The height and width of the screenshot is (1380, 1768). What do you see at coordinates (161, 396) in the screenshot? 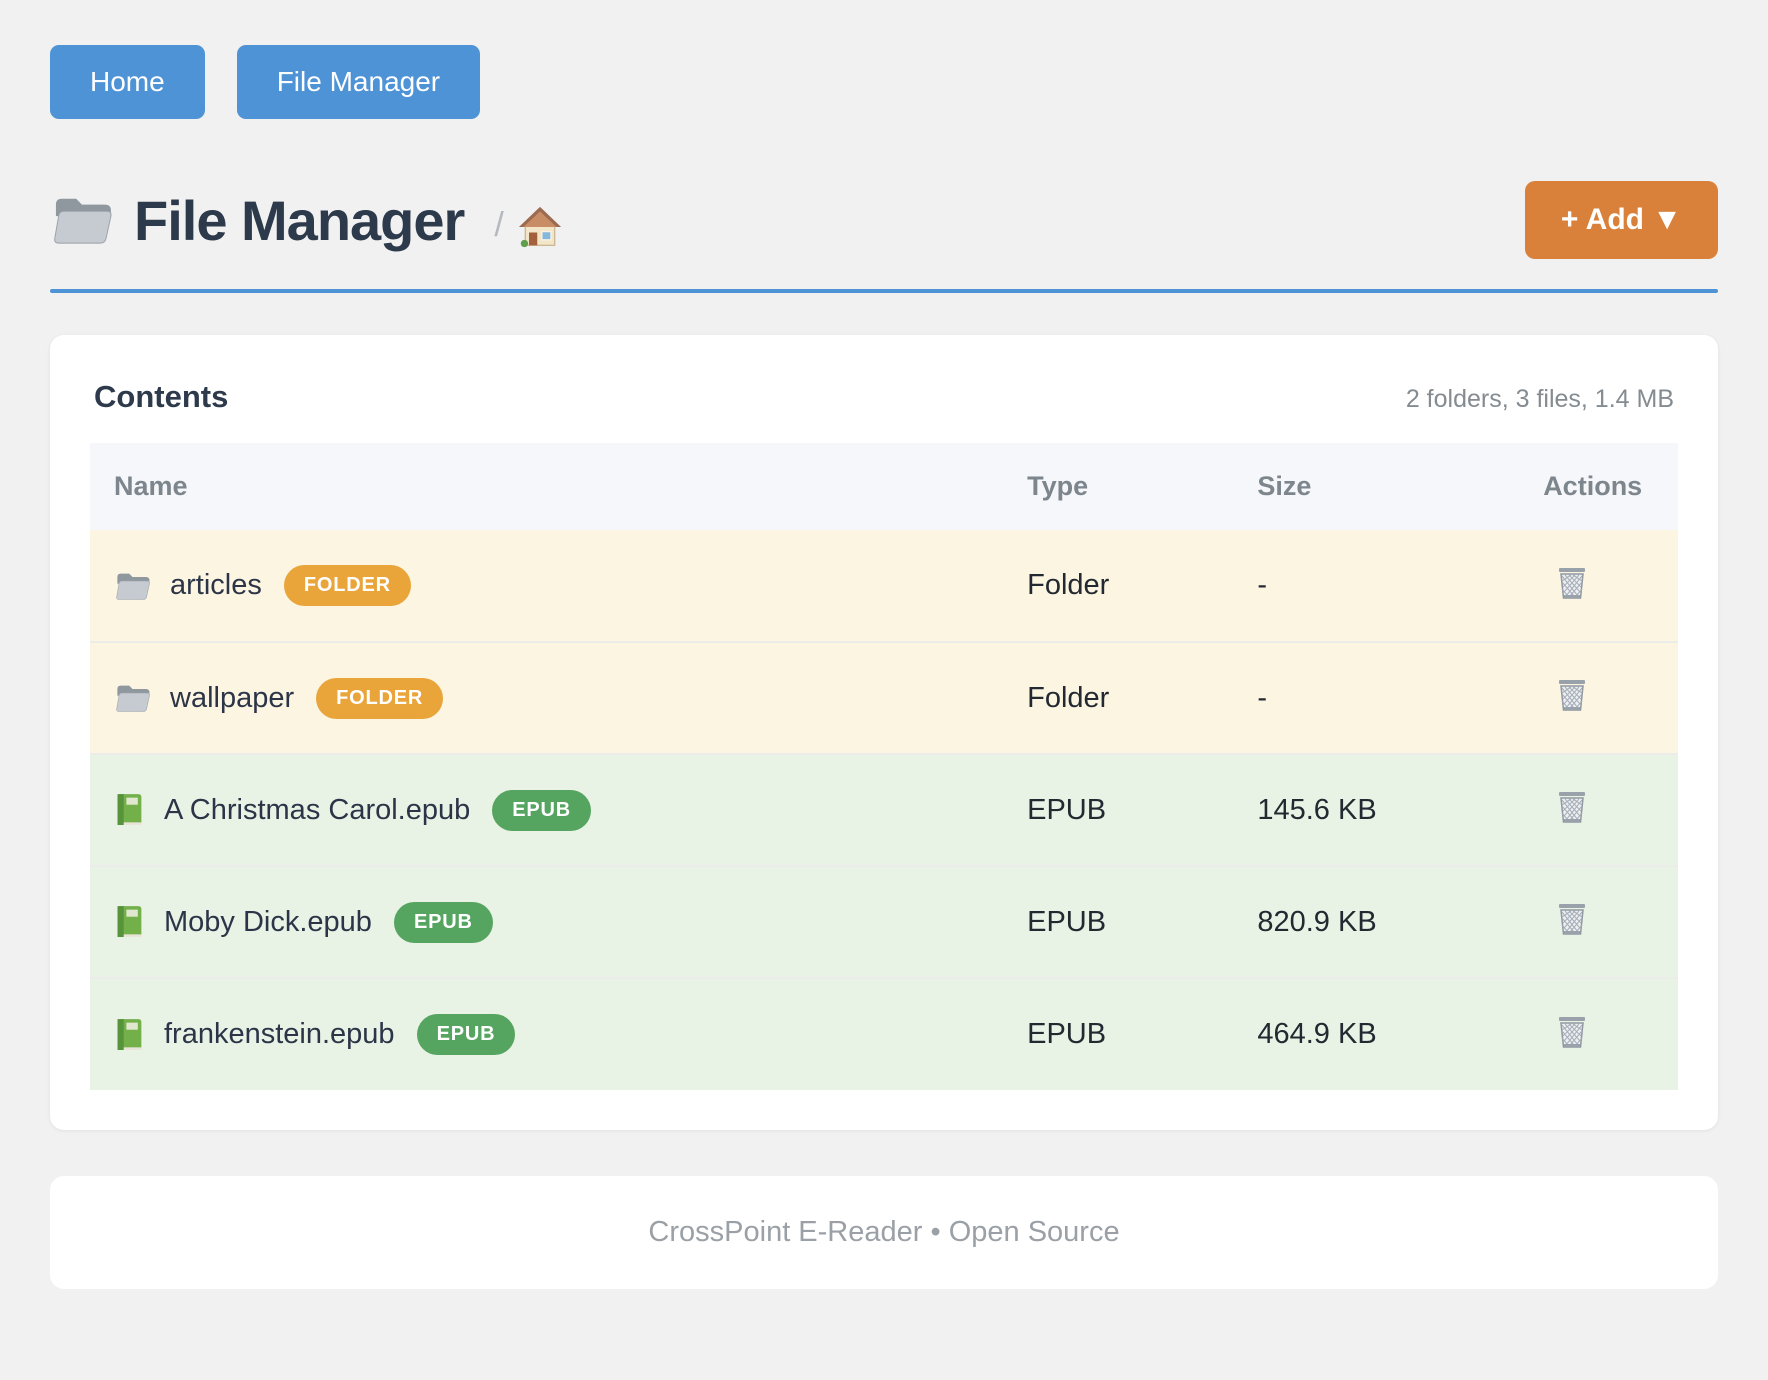
I see `contents-heading: Contents` at bounding box center [161, 396].